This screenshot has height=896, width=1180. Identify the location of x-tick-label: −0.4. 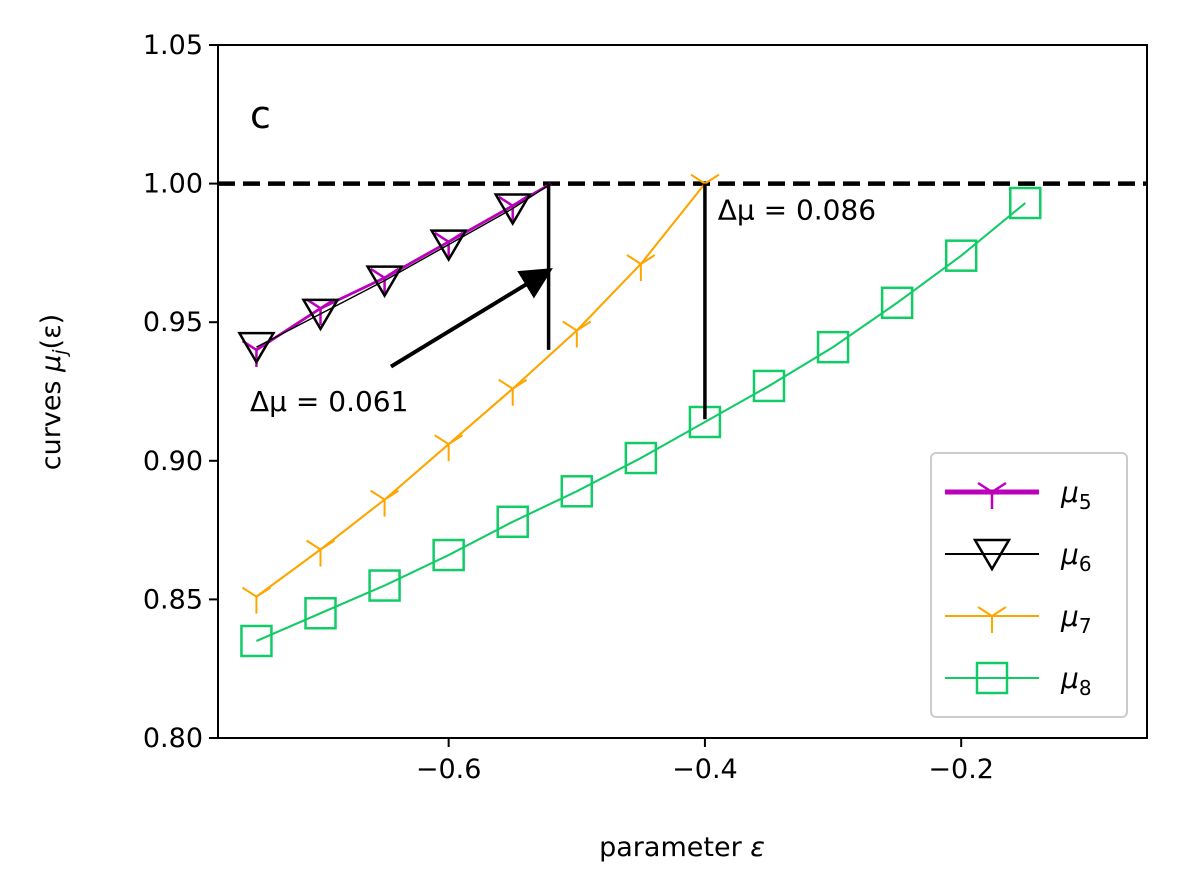
(705, 769).